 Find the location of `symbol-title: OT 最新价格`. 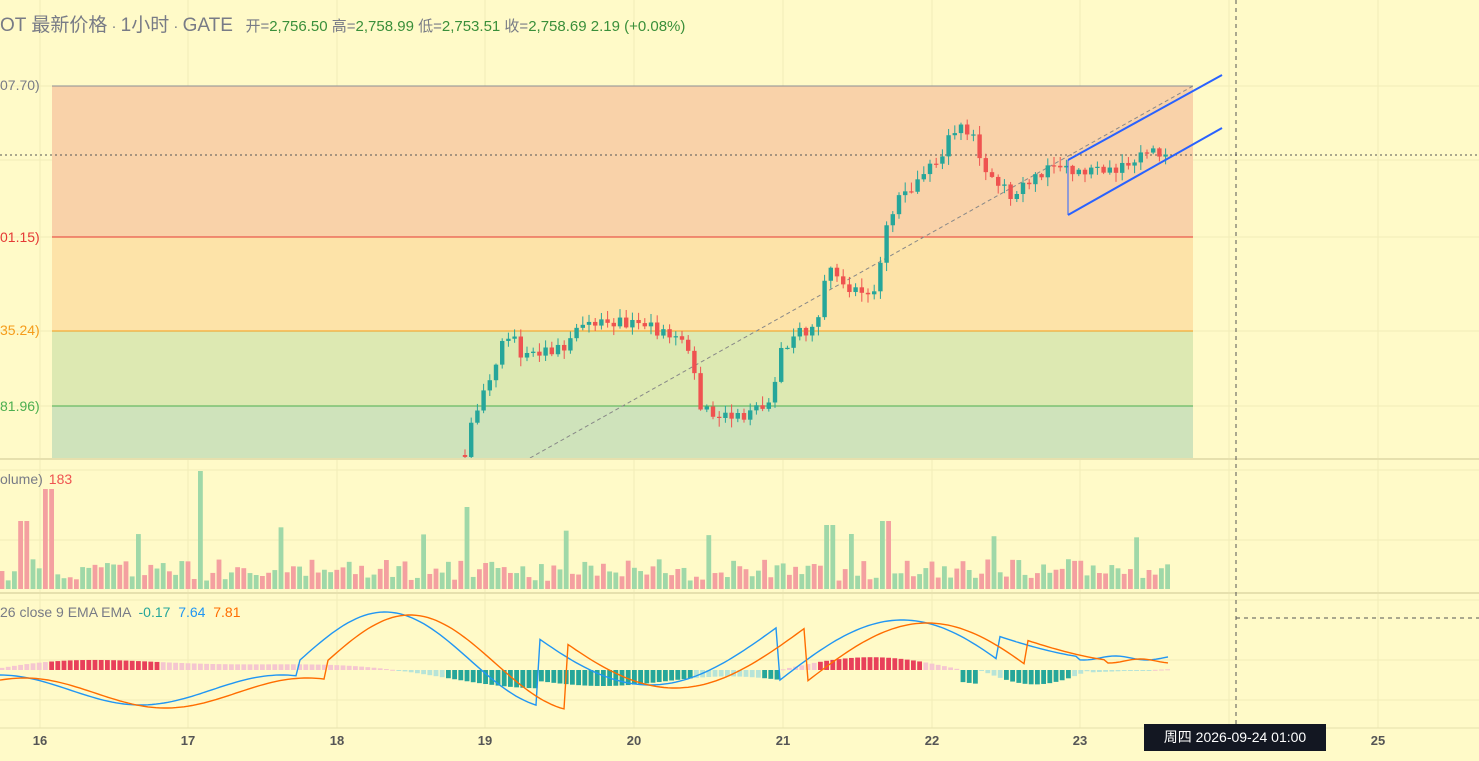

symbol-title: OT 最新价格 is located at coordinates (54, 25).